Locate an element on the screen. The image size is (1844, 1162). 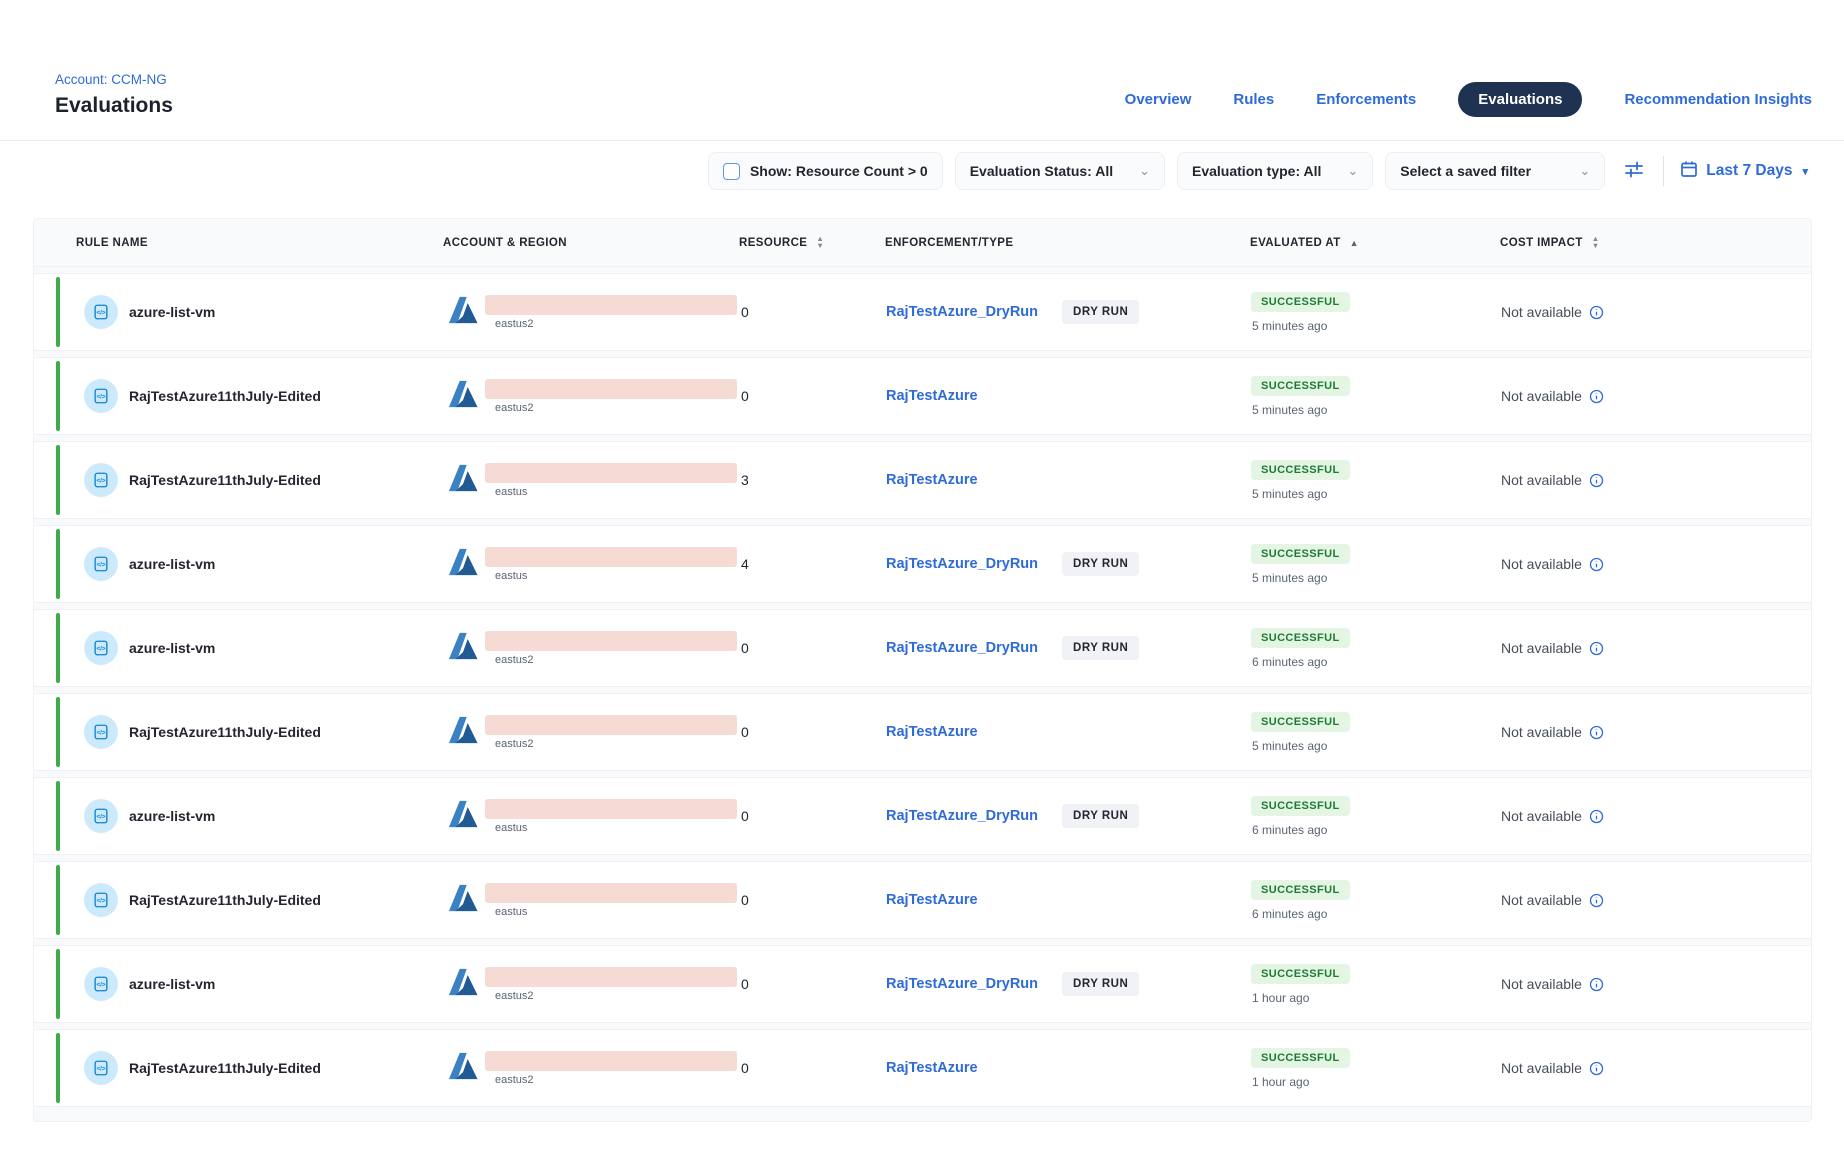
cost-impact-value: Not available is located at coordinates (1541, 564).